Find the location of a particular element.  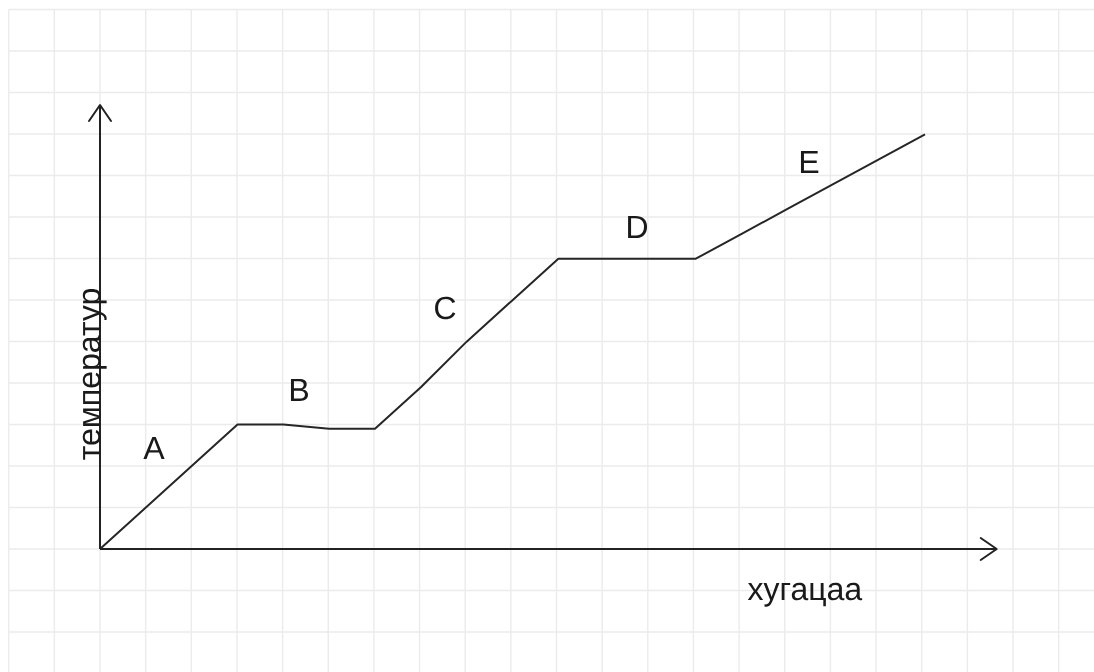

annotation: C is located at coordinates (445, 308).